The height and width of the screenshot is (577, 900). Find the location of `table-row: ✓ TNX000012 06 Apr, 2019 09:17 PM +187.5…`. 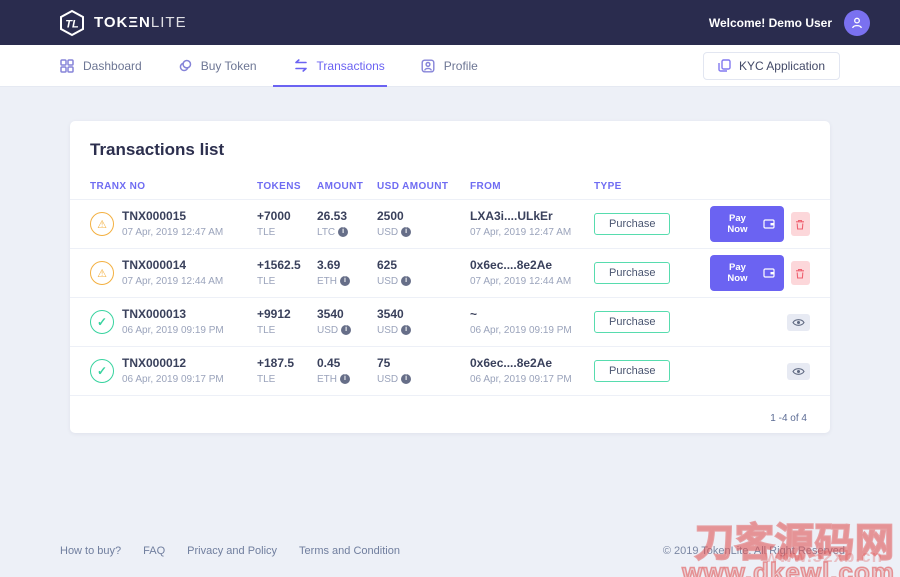

table-row: ✓ TNX000012 06 Apr, 2019 09:17 PM +187.5… is located at coordinates (450, 371).